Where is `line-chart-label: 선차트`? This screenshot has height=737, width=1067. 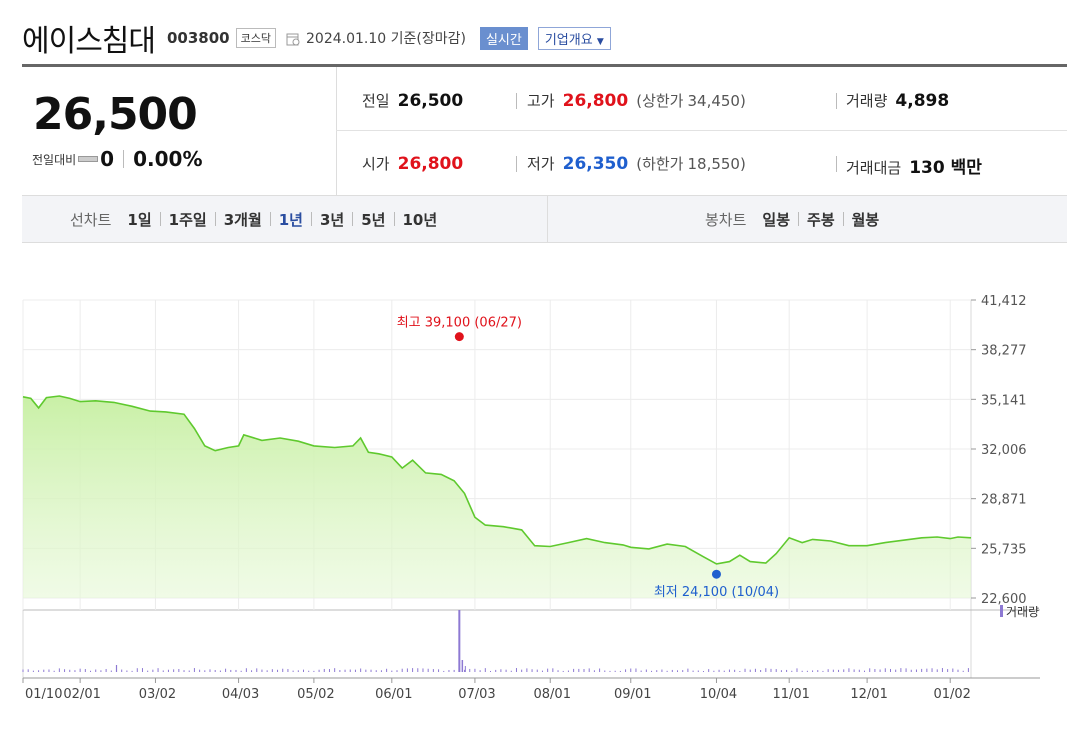
line-chart-label: 선차트 is located at coordinates (91, 219).